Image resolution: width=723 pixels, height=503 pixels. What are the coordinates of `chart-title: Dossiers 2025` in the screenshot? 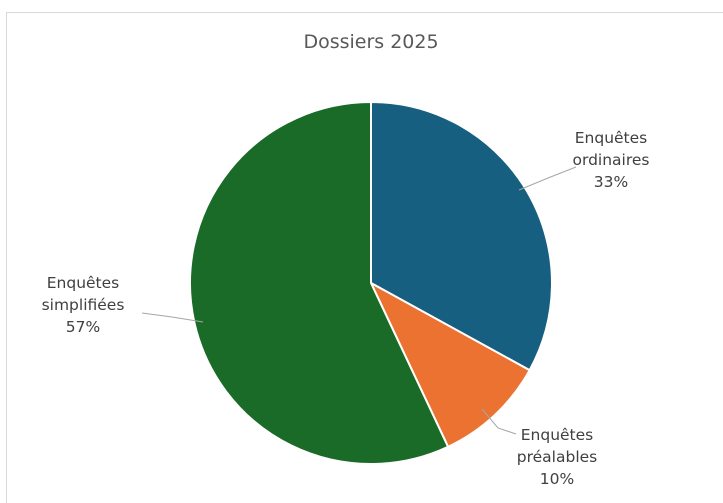 It's located at (370, 42).